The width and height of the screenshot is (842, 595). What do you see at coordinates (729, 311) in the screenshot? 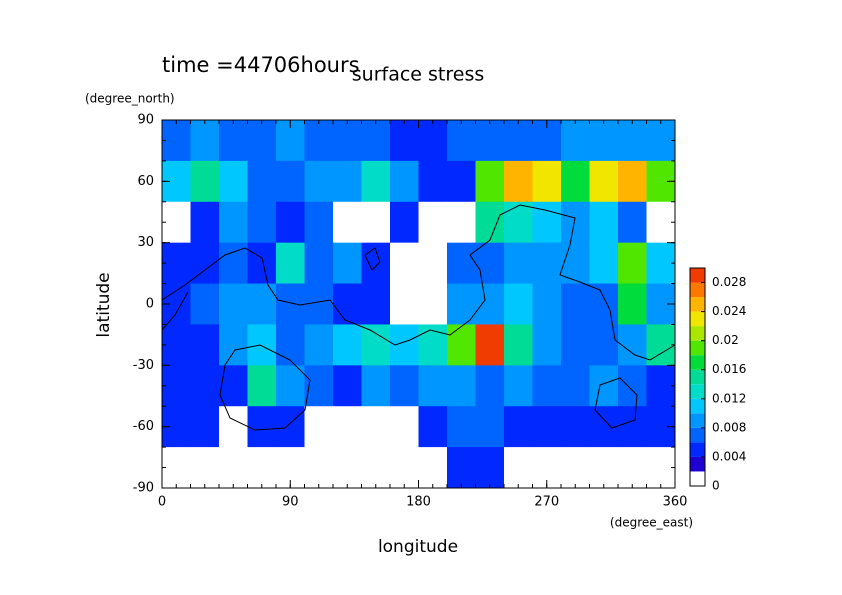
I see `colorbar-tick-label: 0.024` at bounding box center [729, 311].